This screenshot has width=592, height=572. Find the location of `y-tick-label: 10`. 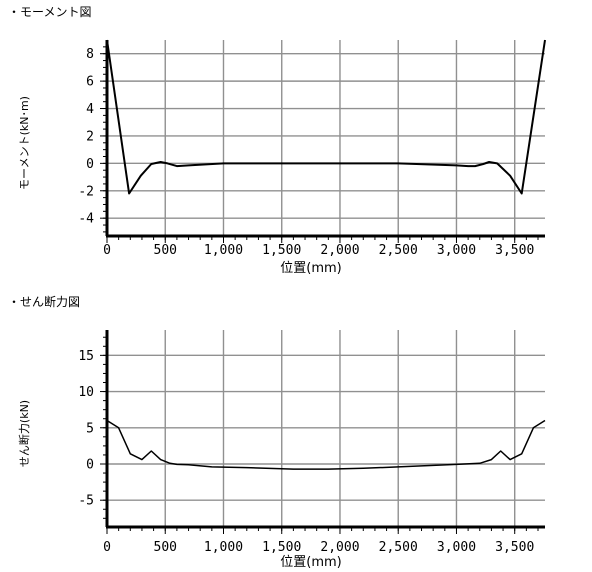

y-tick-label: 10 is located at coordinates (86, 392).